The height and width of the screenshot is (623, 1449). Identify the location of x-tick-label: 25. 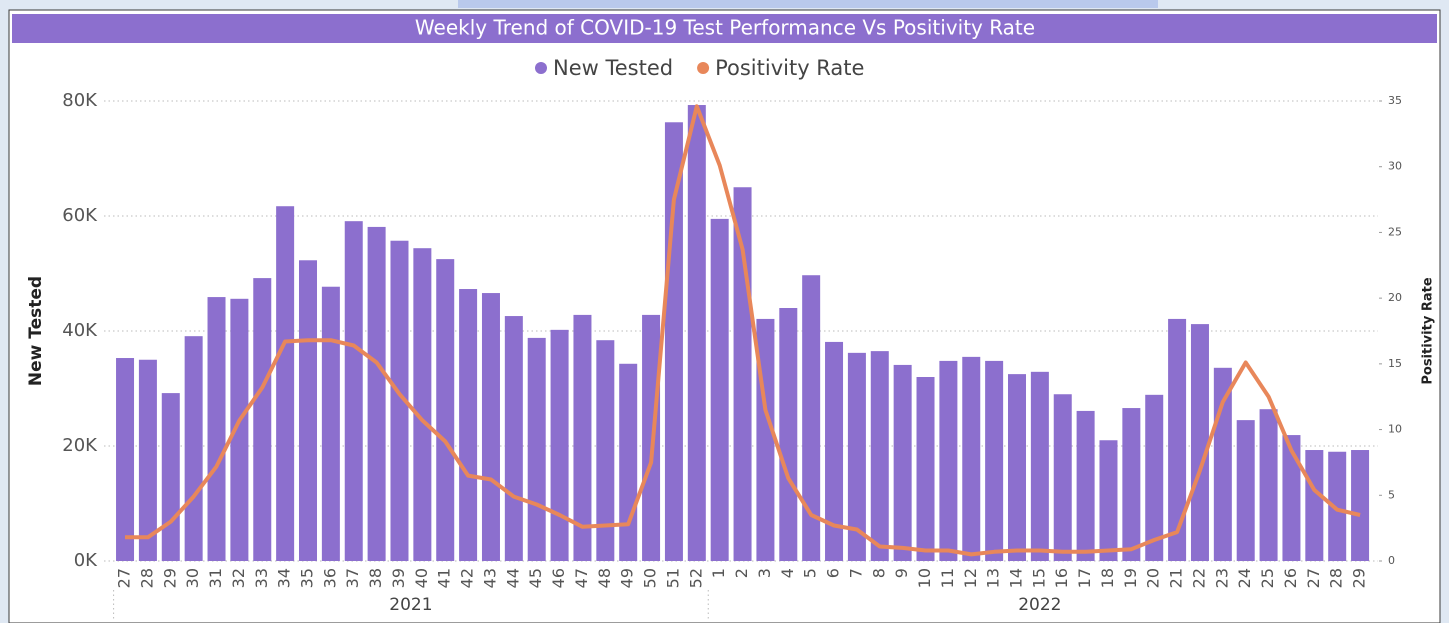
(1267, 578).